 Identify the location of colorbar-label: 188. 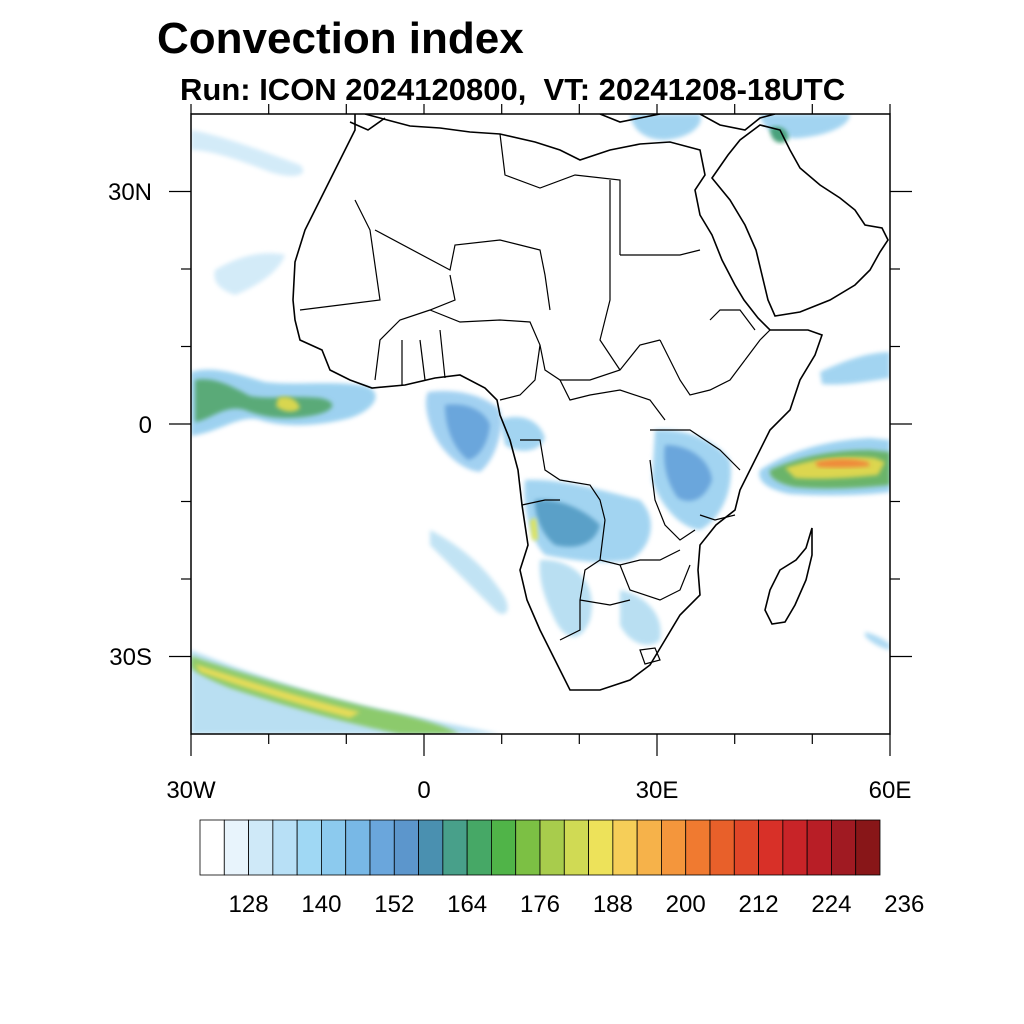
(613, 904).